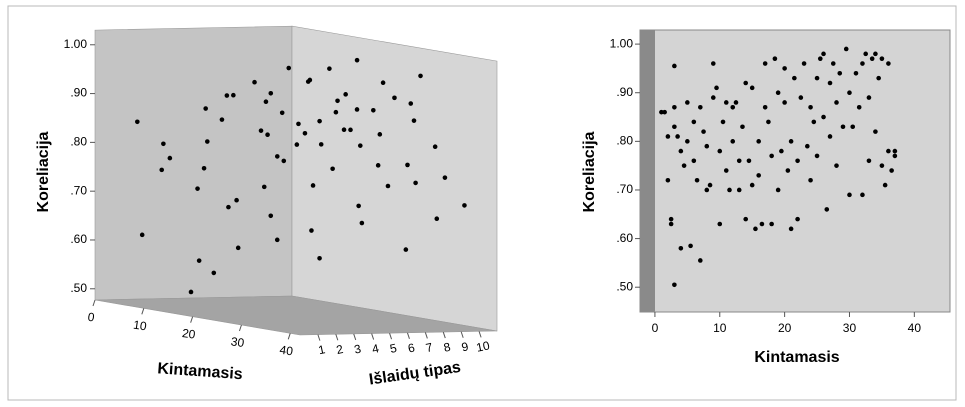 The height and width of the screenshot is (407, 965). What do you see at coordinates (647, 171) in the screenshot?
I see `side-wall` at bounding box center [647, 171].